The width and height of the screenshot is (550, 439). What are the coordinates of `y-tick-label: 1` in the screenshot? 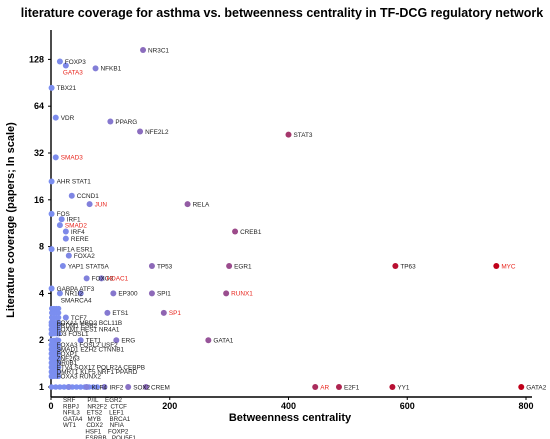 It's located at (41, 387).